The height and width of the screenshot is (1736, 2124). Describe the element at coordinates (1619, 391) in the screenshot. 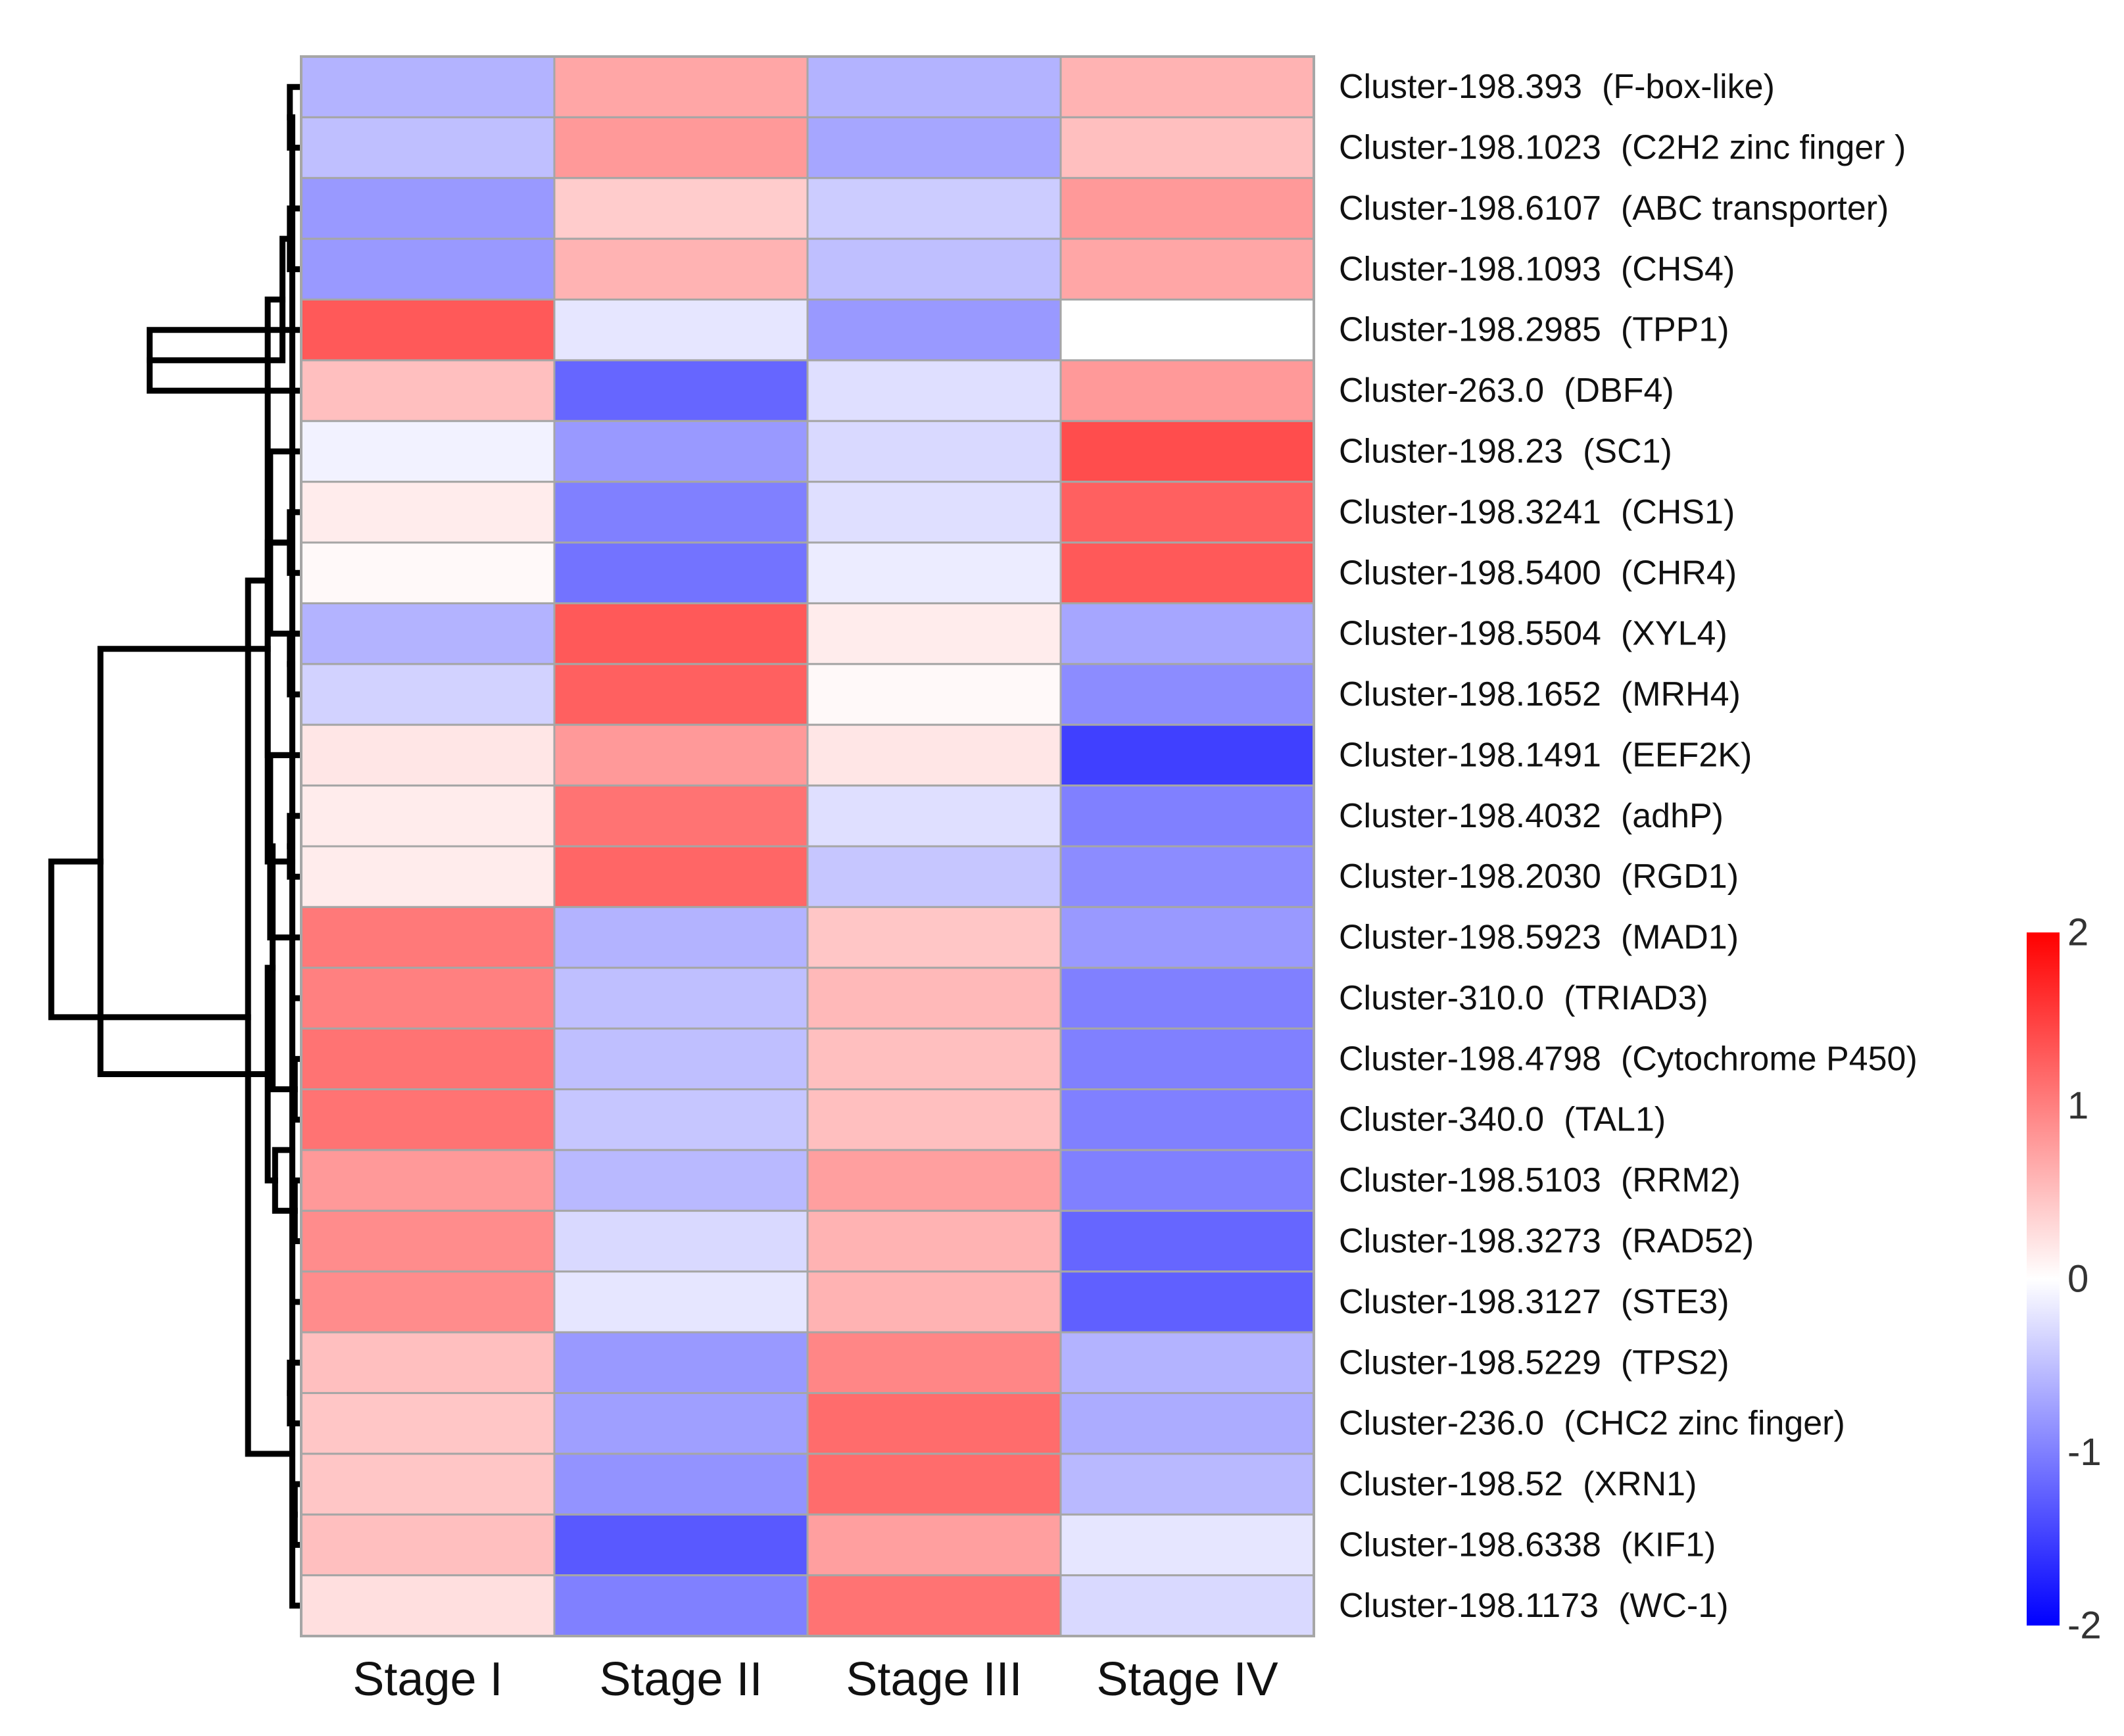

I see `row-label-gene: (DBF4)` at that location.